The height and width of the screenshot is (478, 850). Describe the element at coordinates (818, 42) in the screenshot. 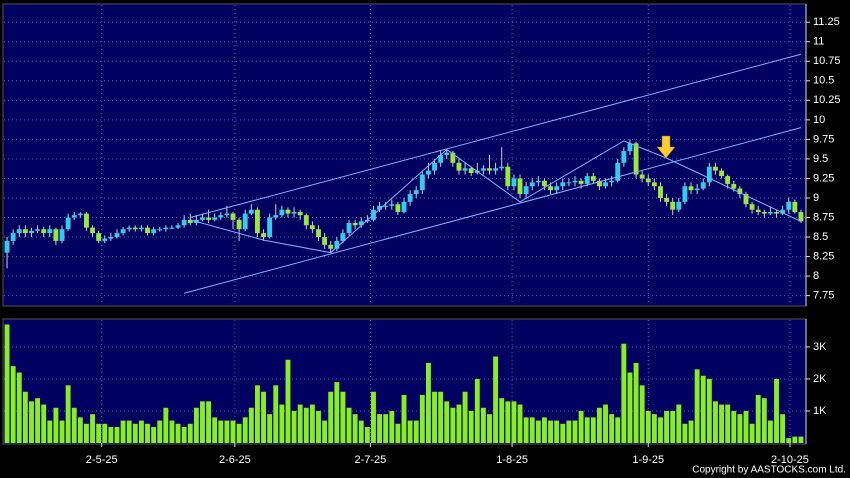

I see `y-tick-label: 11` at that location.